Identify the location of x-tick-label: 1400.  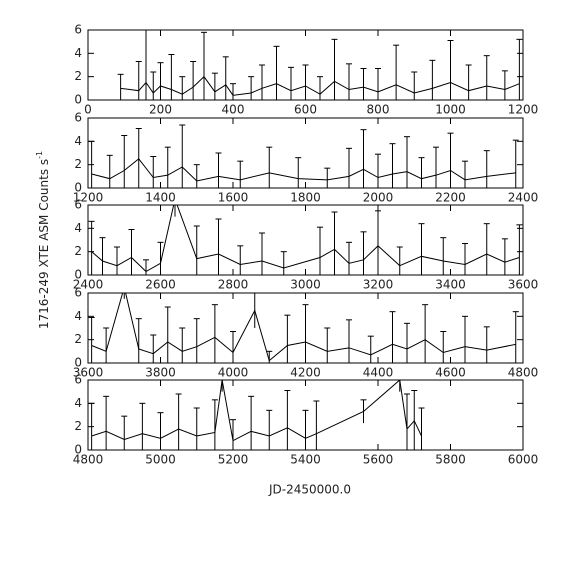
(160, 198).